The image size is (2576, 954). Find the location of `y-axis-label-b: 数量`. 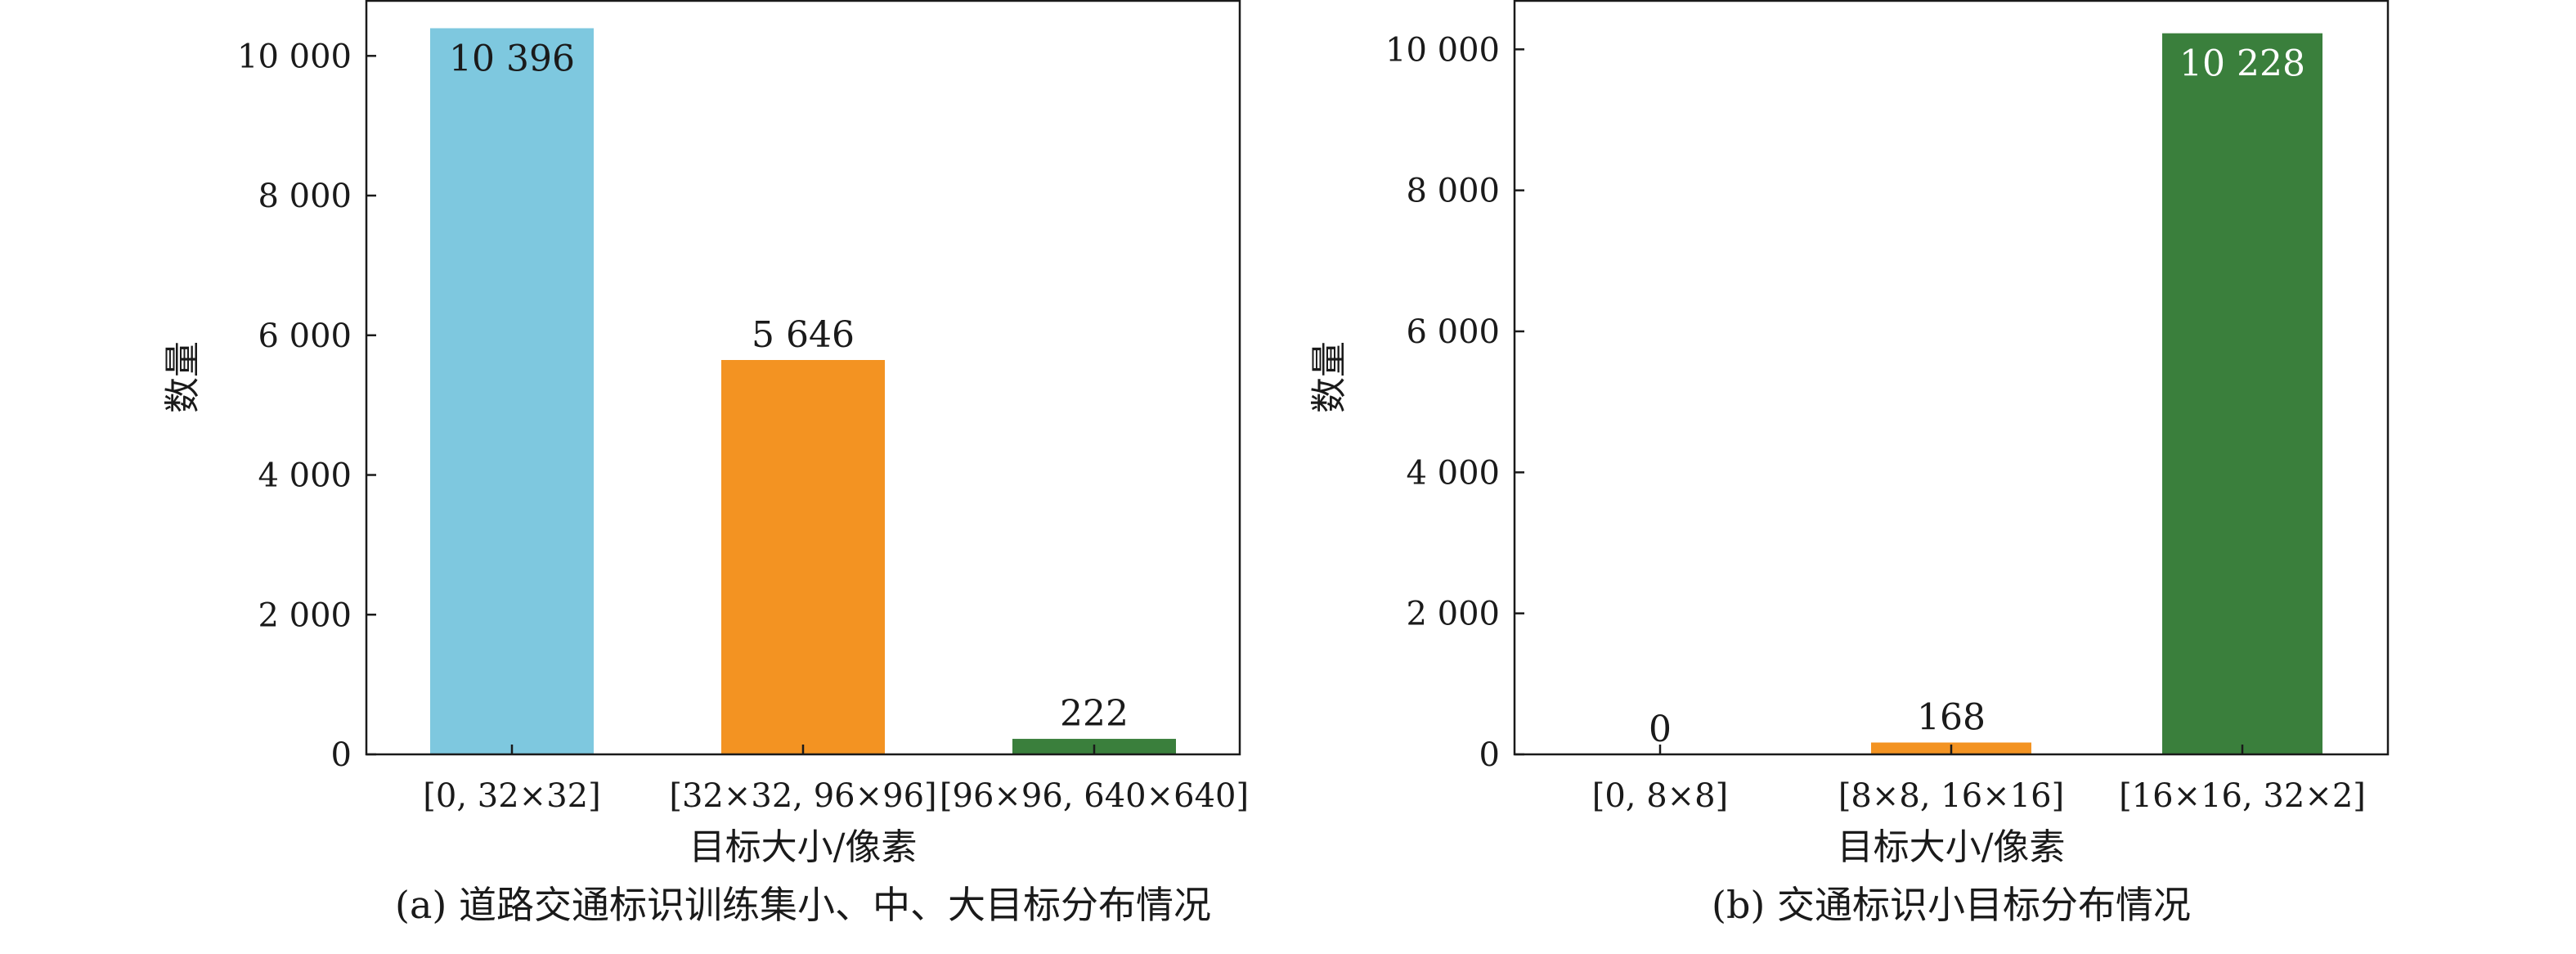

y-axis-label-b: 数量 is located at coordinates (1329, 377).